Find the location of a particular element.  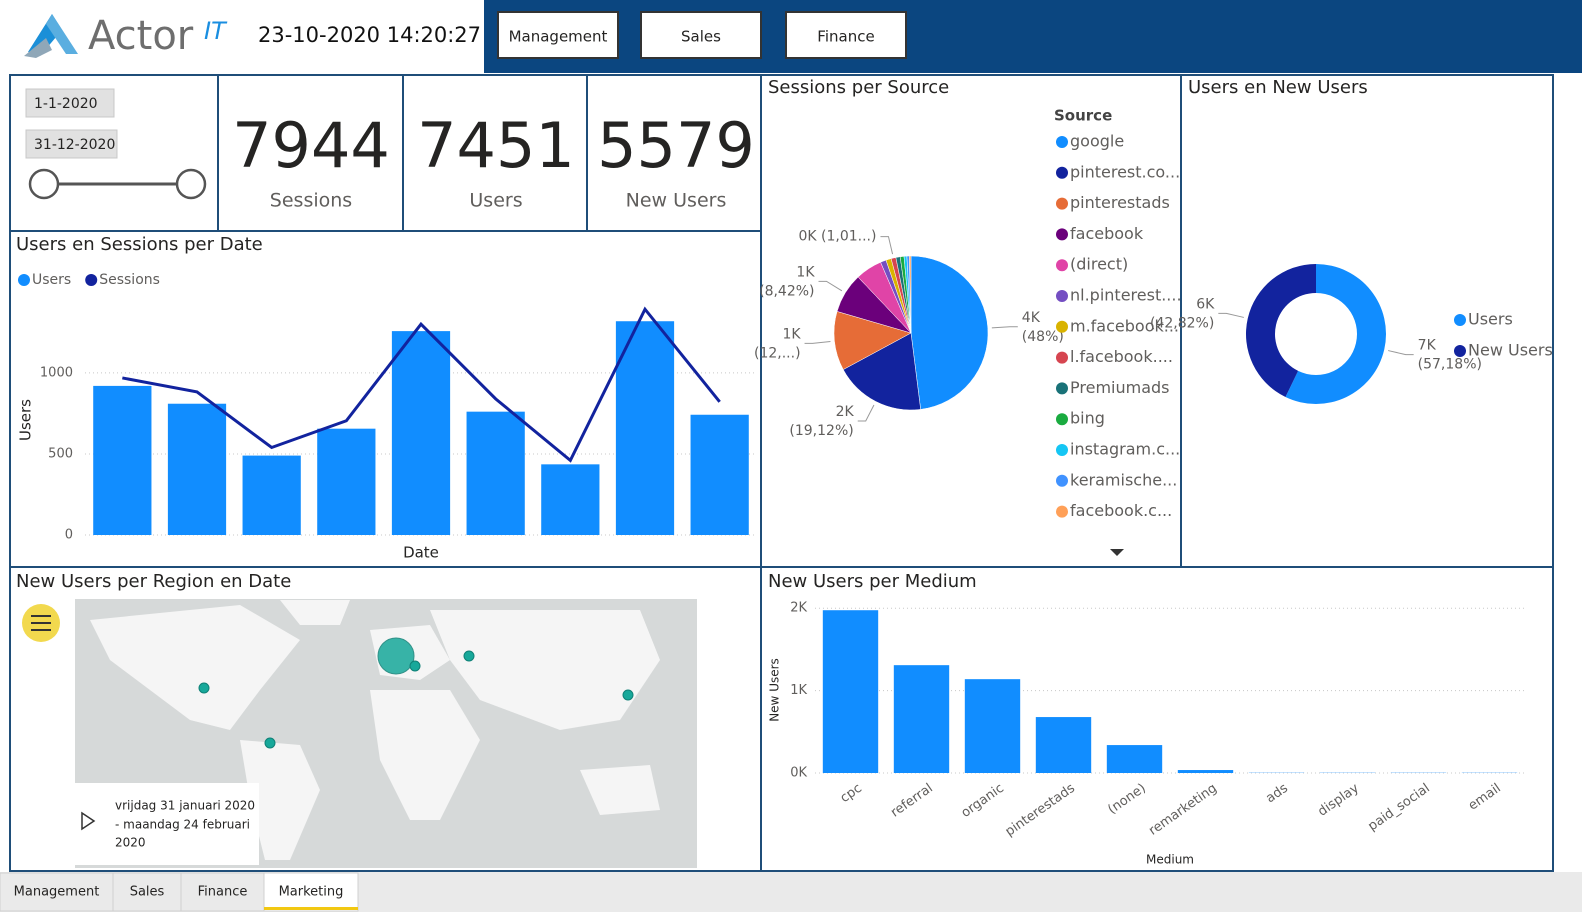

nav-button-label: Management is located at coordinates (558, 37).